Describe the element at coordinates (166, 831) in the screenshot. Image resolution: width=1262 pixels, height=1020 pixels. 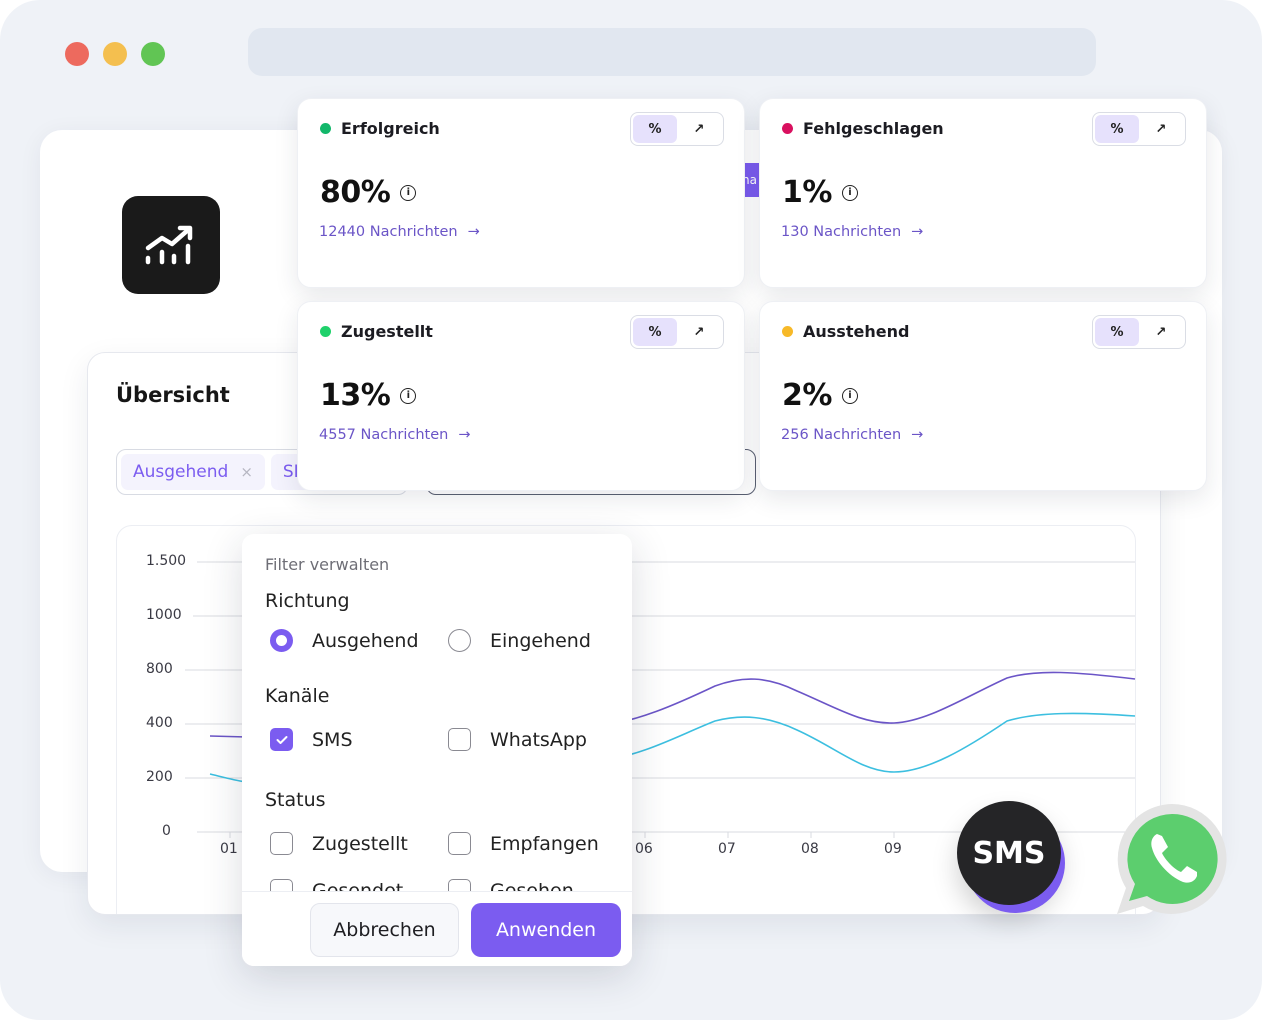
I see `y-tick: 0` at that location.